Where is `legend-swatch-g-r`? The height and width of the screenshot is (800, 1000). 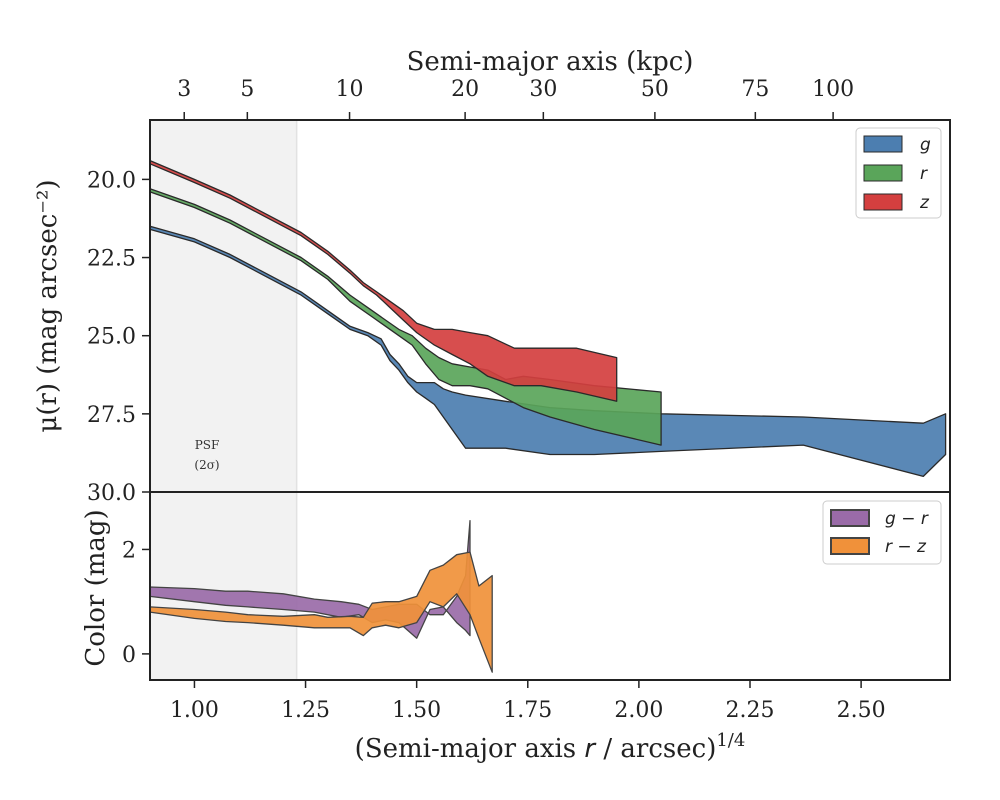
legend-swatch-g-r is located at coordinates (850, 518).